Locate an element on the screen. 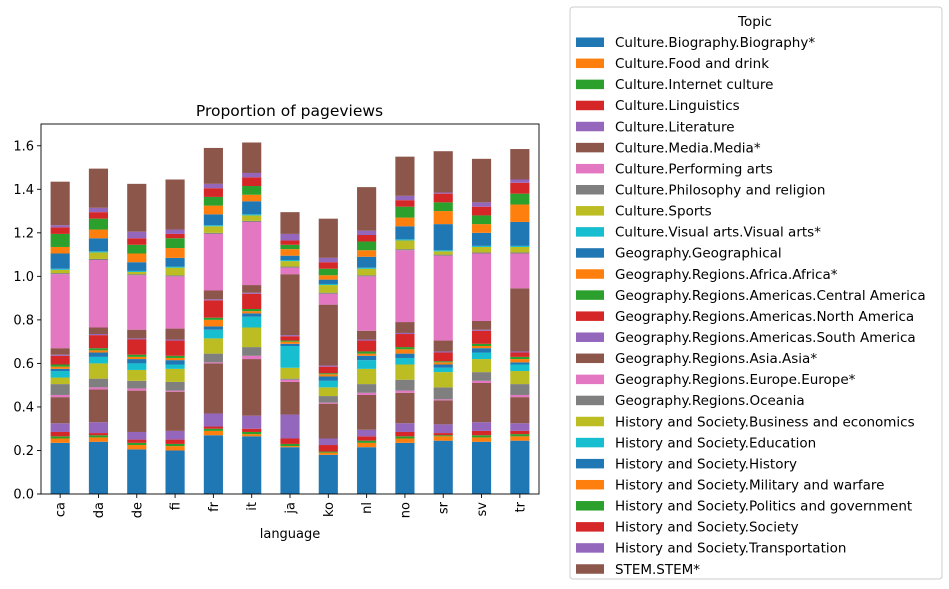  legend-label: Geography.Regions.Americas.North America is located at coordinates (764, 317).